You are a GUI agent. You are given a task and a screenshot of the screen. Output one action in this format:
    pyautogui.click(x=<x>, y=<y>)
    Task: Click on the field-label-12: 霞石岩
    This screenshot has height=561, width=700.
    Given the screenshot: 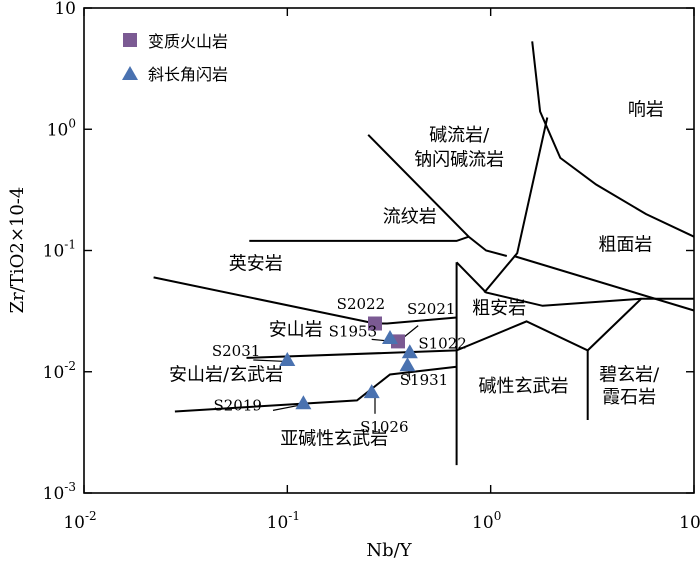 What is the action you would take?
    pyautogui.click(x=629, y=397)
    